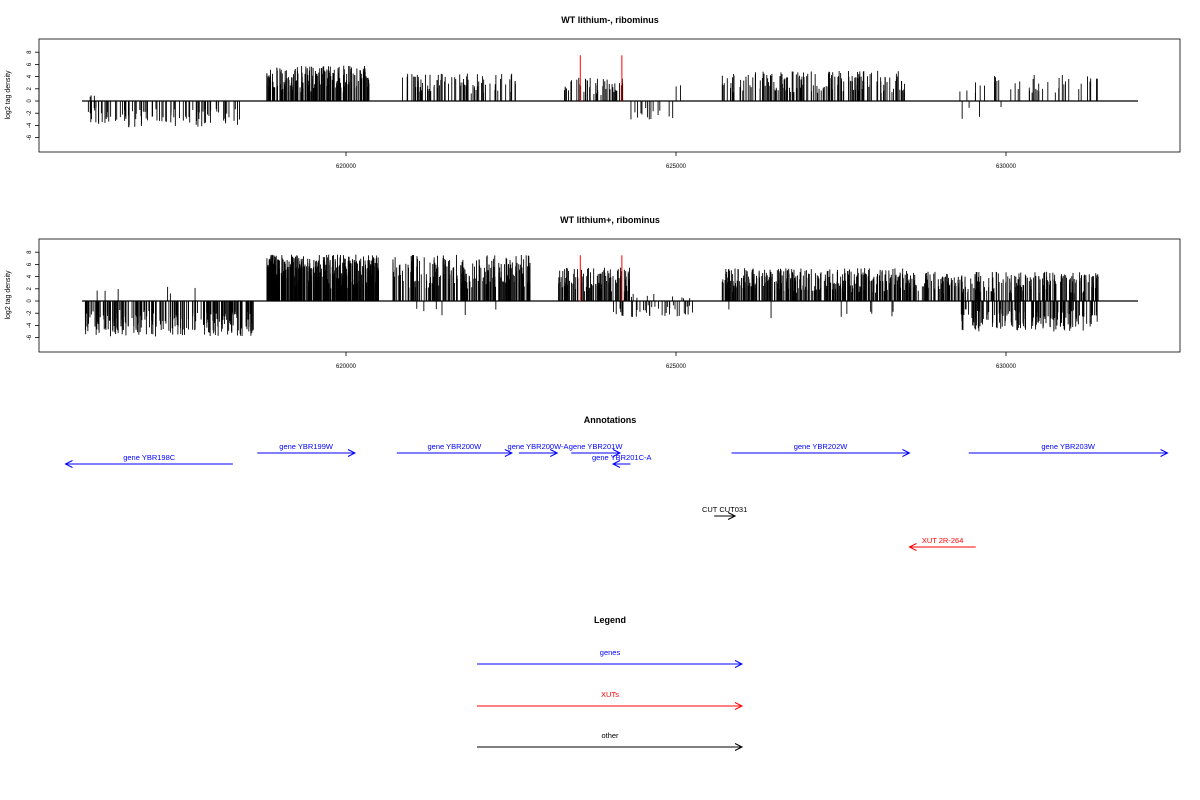 Image resolution: width=1200 pixels, height=800 pixels. I want to click on legend-entry: XUTs, so click(610, 700).